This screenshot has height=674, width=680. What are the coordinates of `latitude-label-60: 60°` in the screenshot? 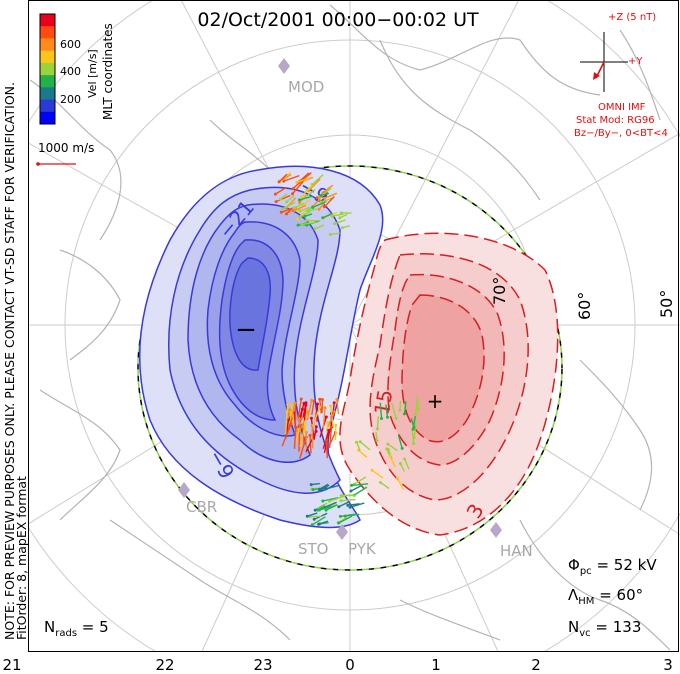 It's located at (584, 306).